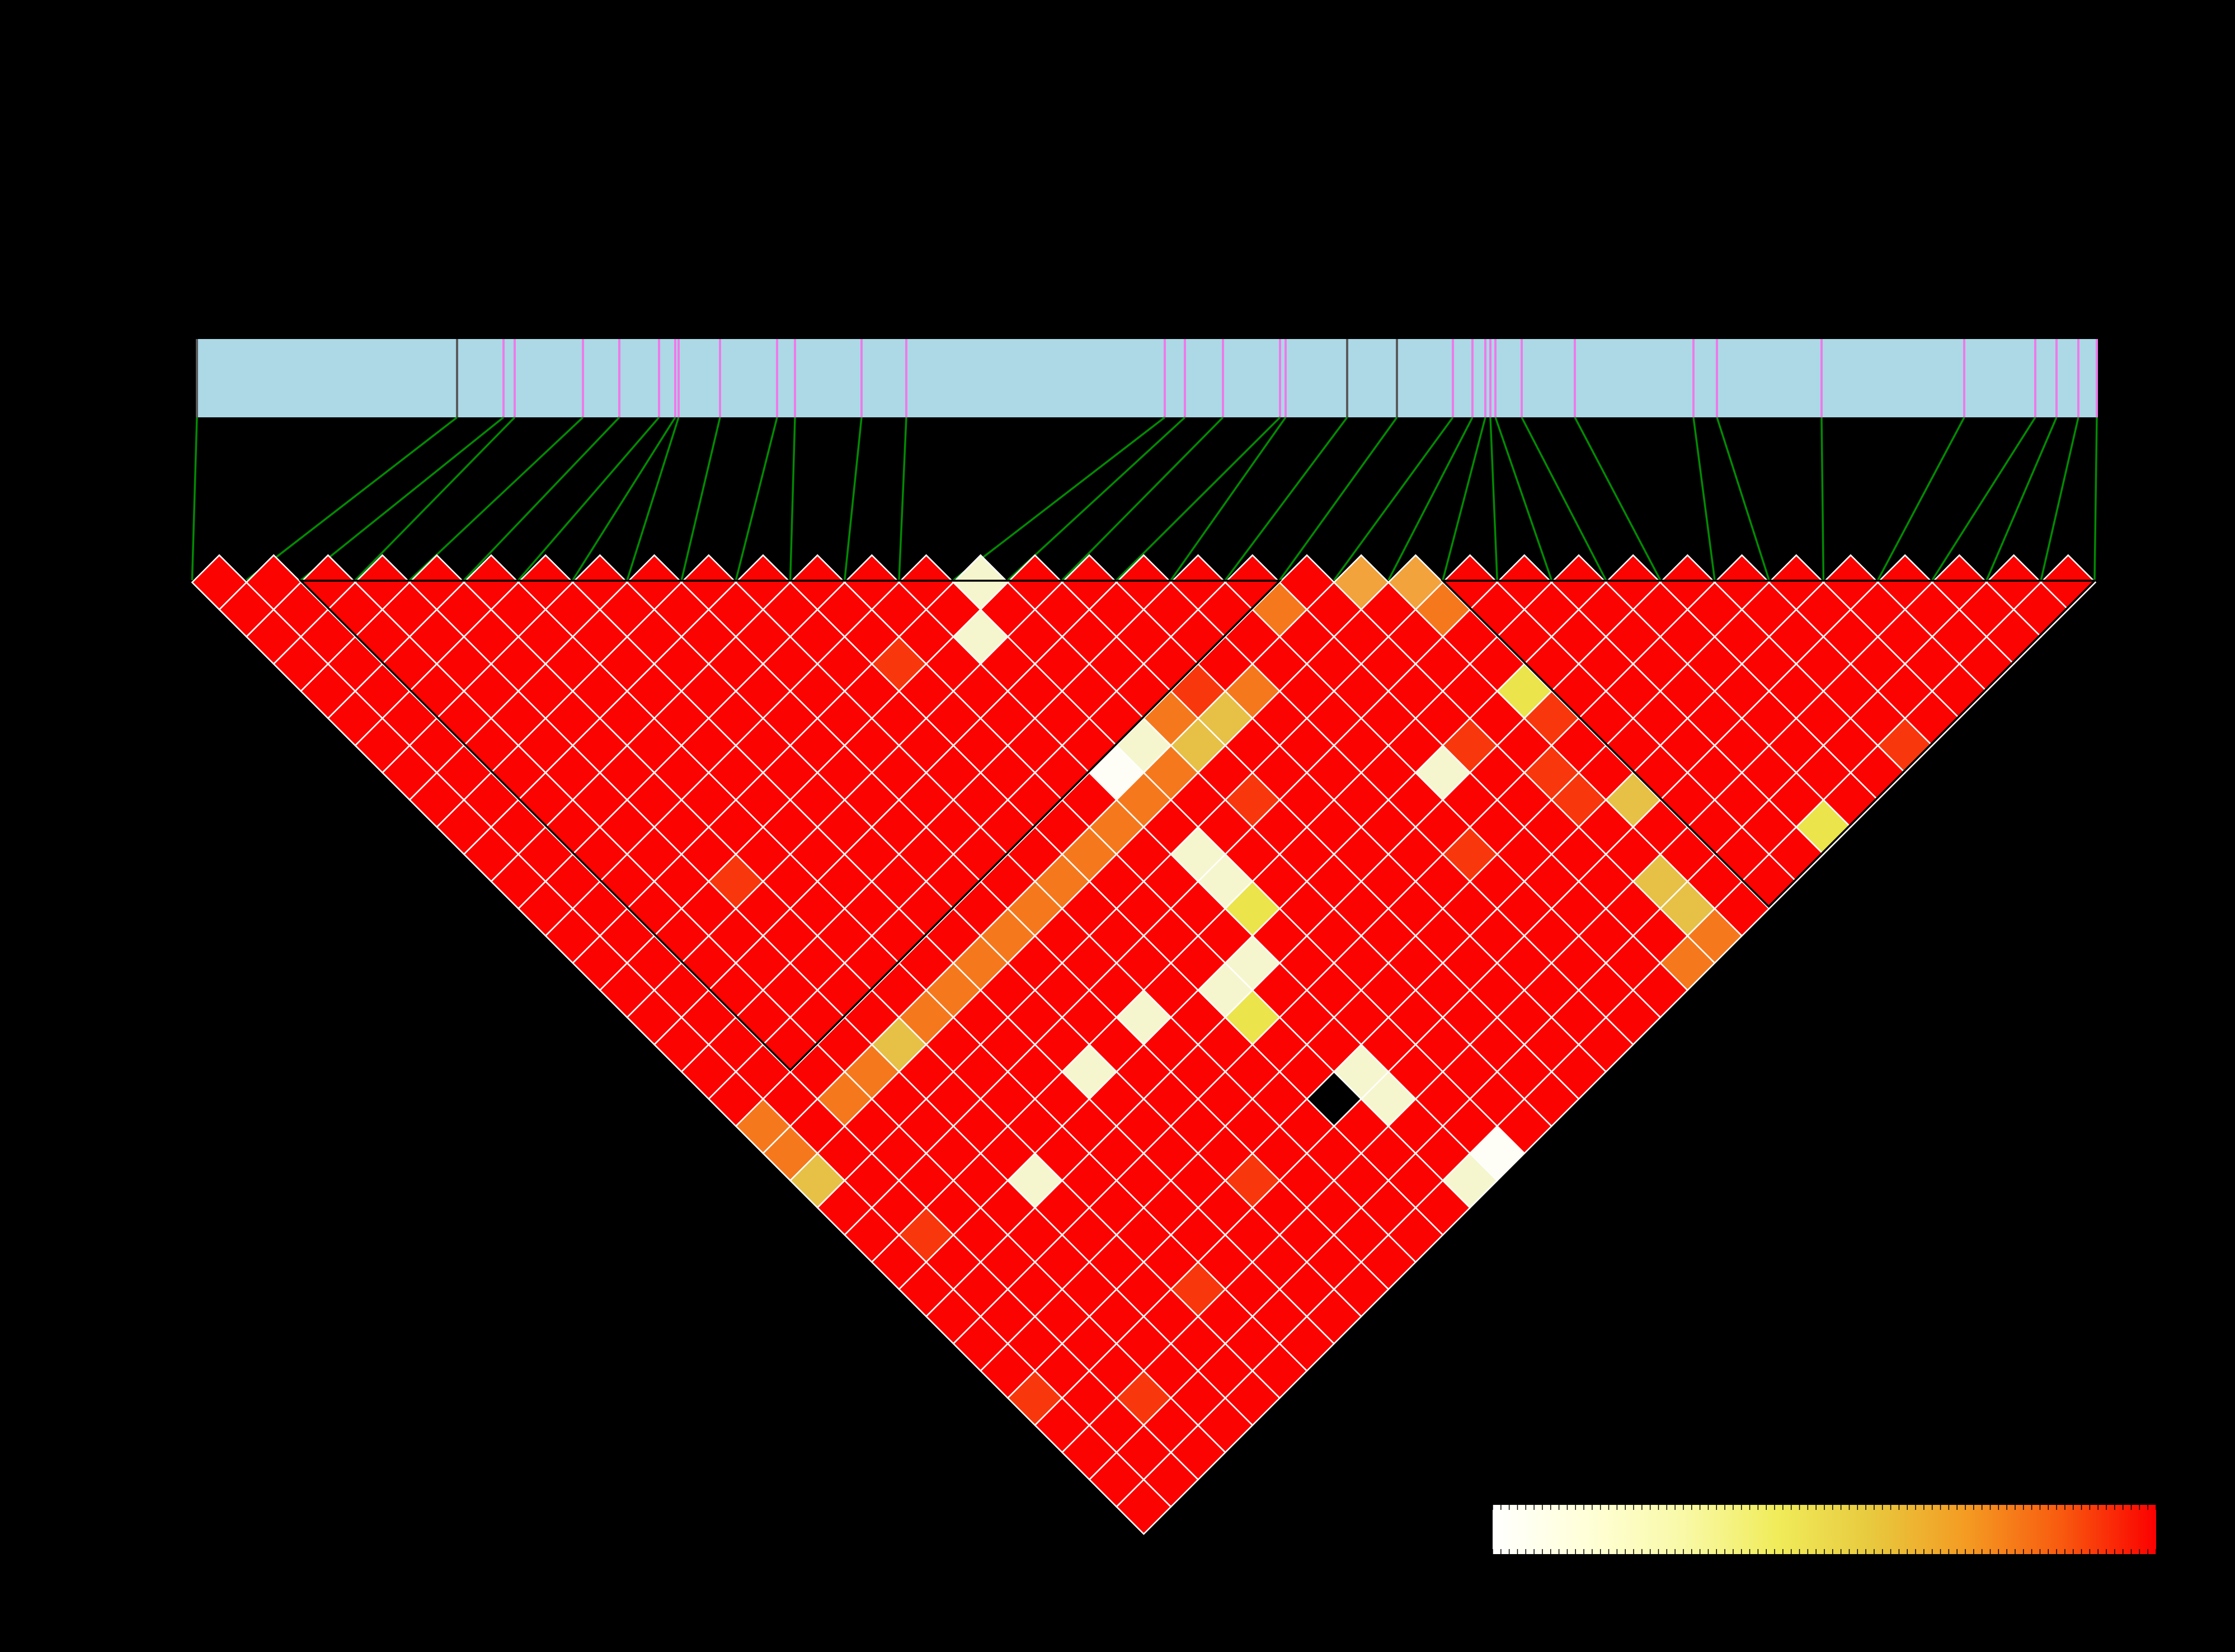 The image size is (2235, 1652). I want to click on chromosome-bar, so click(1147, 378).